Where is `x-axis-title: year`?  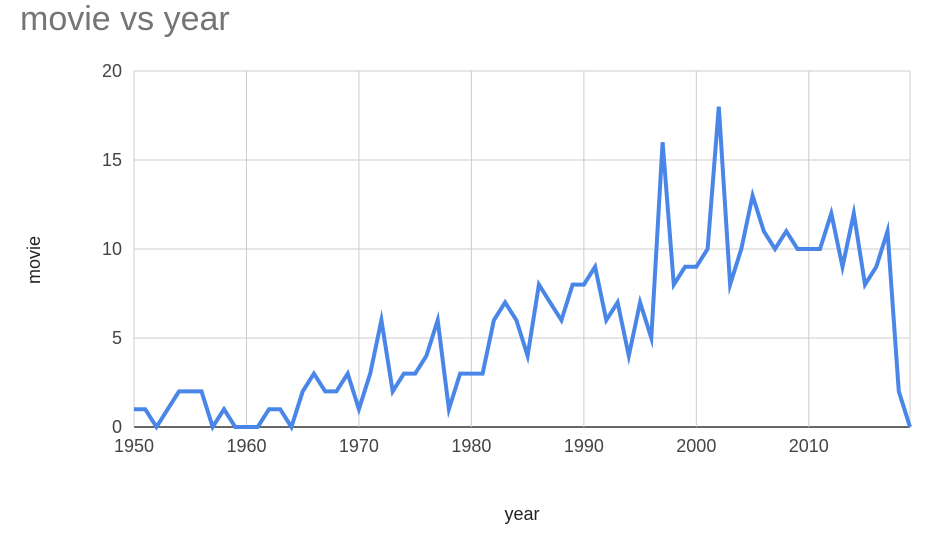 x-axis-title: year is located at coordinates (521, 514).